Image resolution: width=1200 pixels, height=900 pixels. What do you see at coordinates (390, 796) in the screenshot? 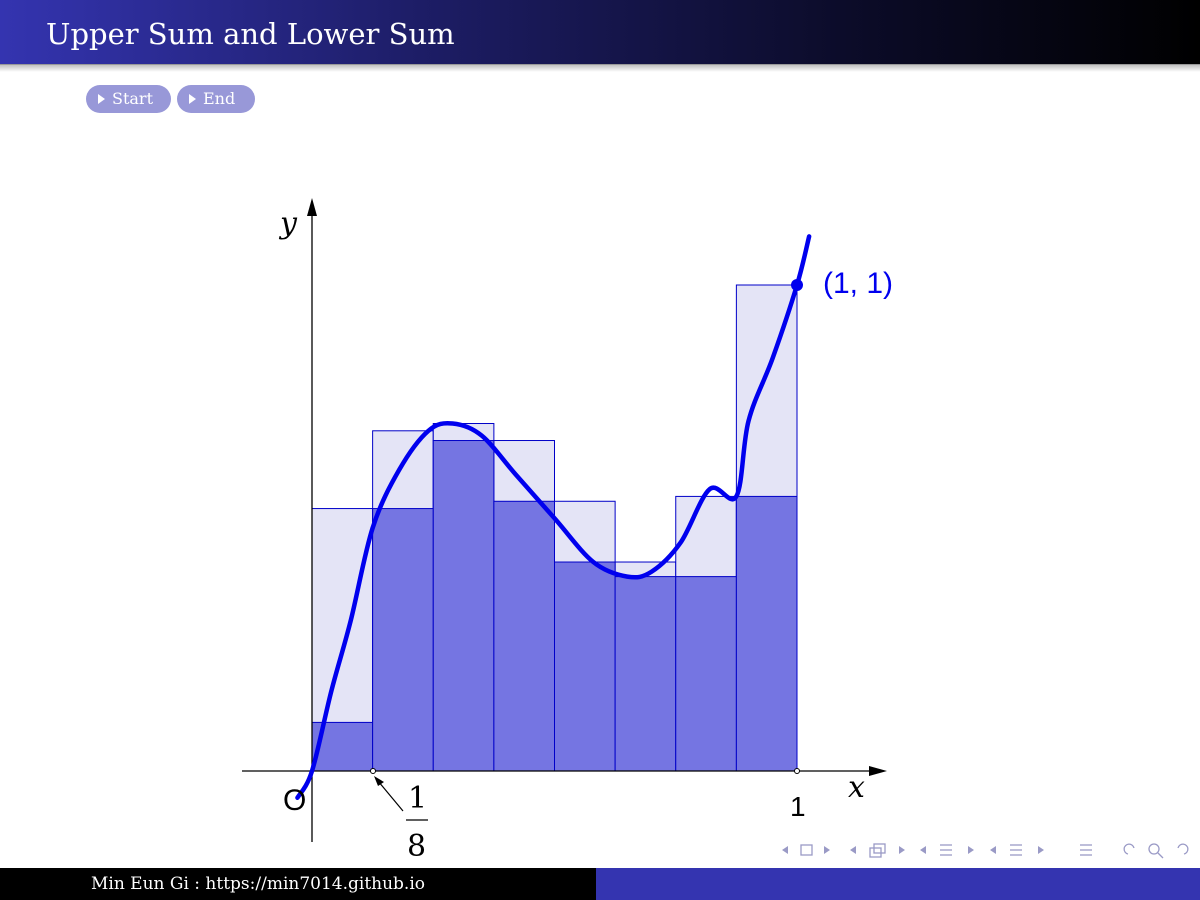
I see `eighth-pointer-line` at bounding box center [390, 796].